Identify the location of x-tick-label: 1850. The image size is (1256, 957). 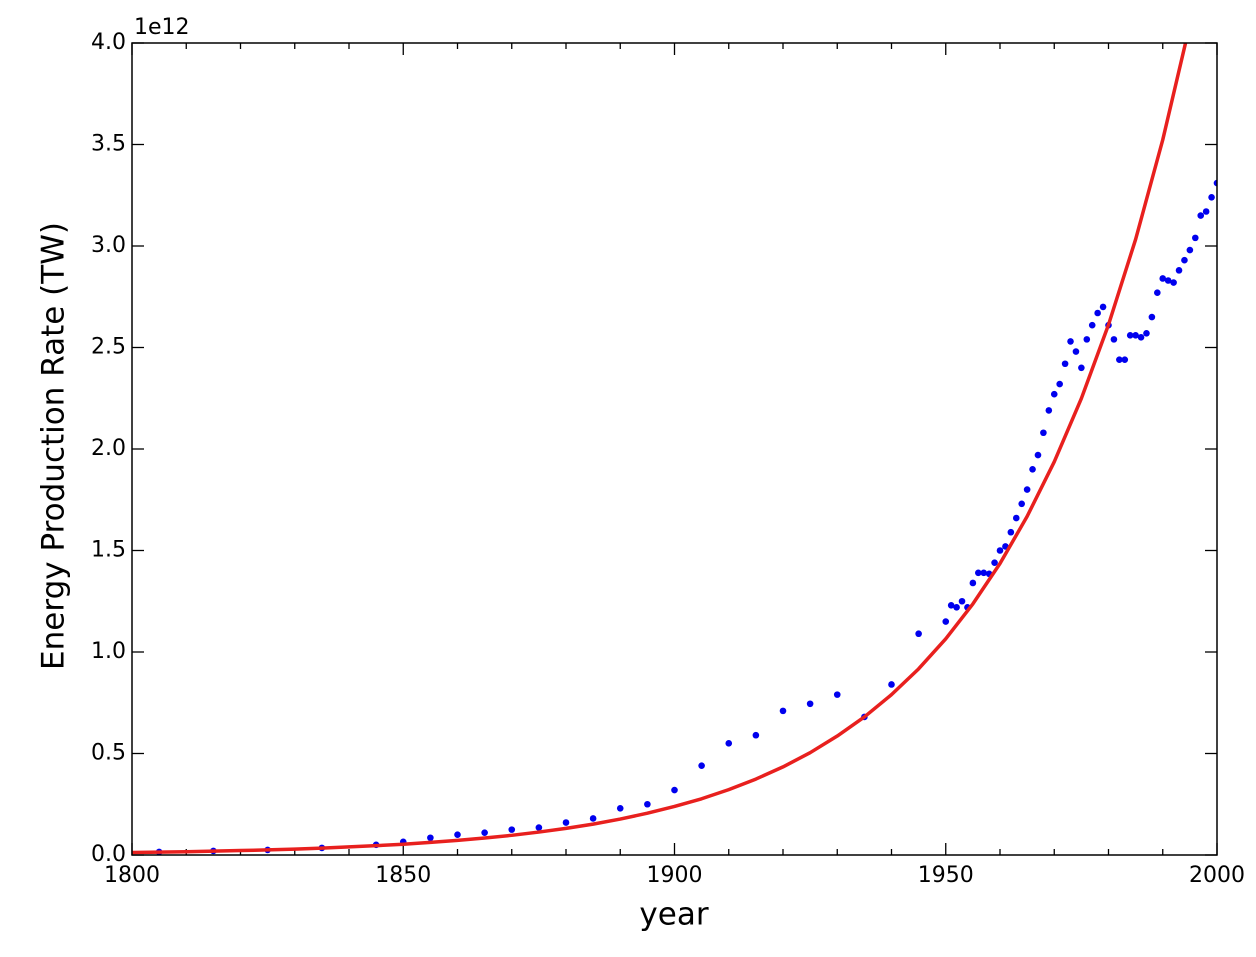
(403, 875).